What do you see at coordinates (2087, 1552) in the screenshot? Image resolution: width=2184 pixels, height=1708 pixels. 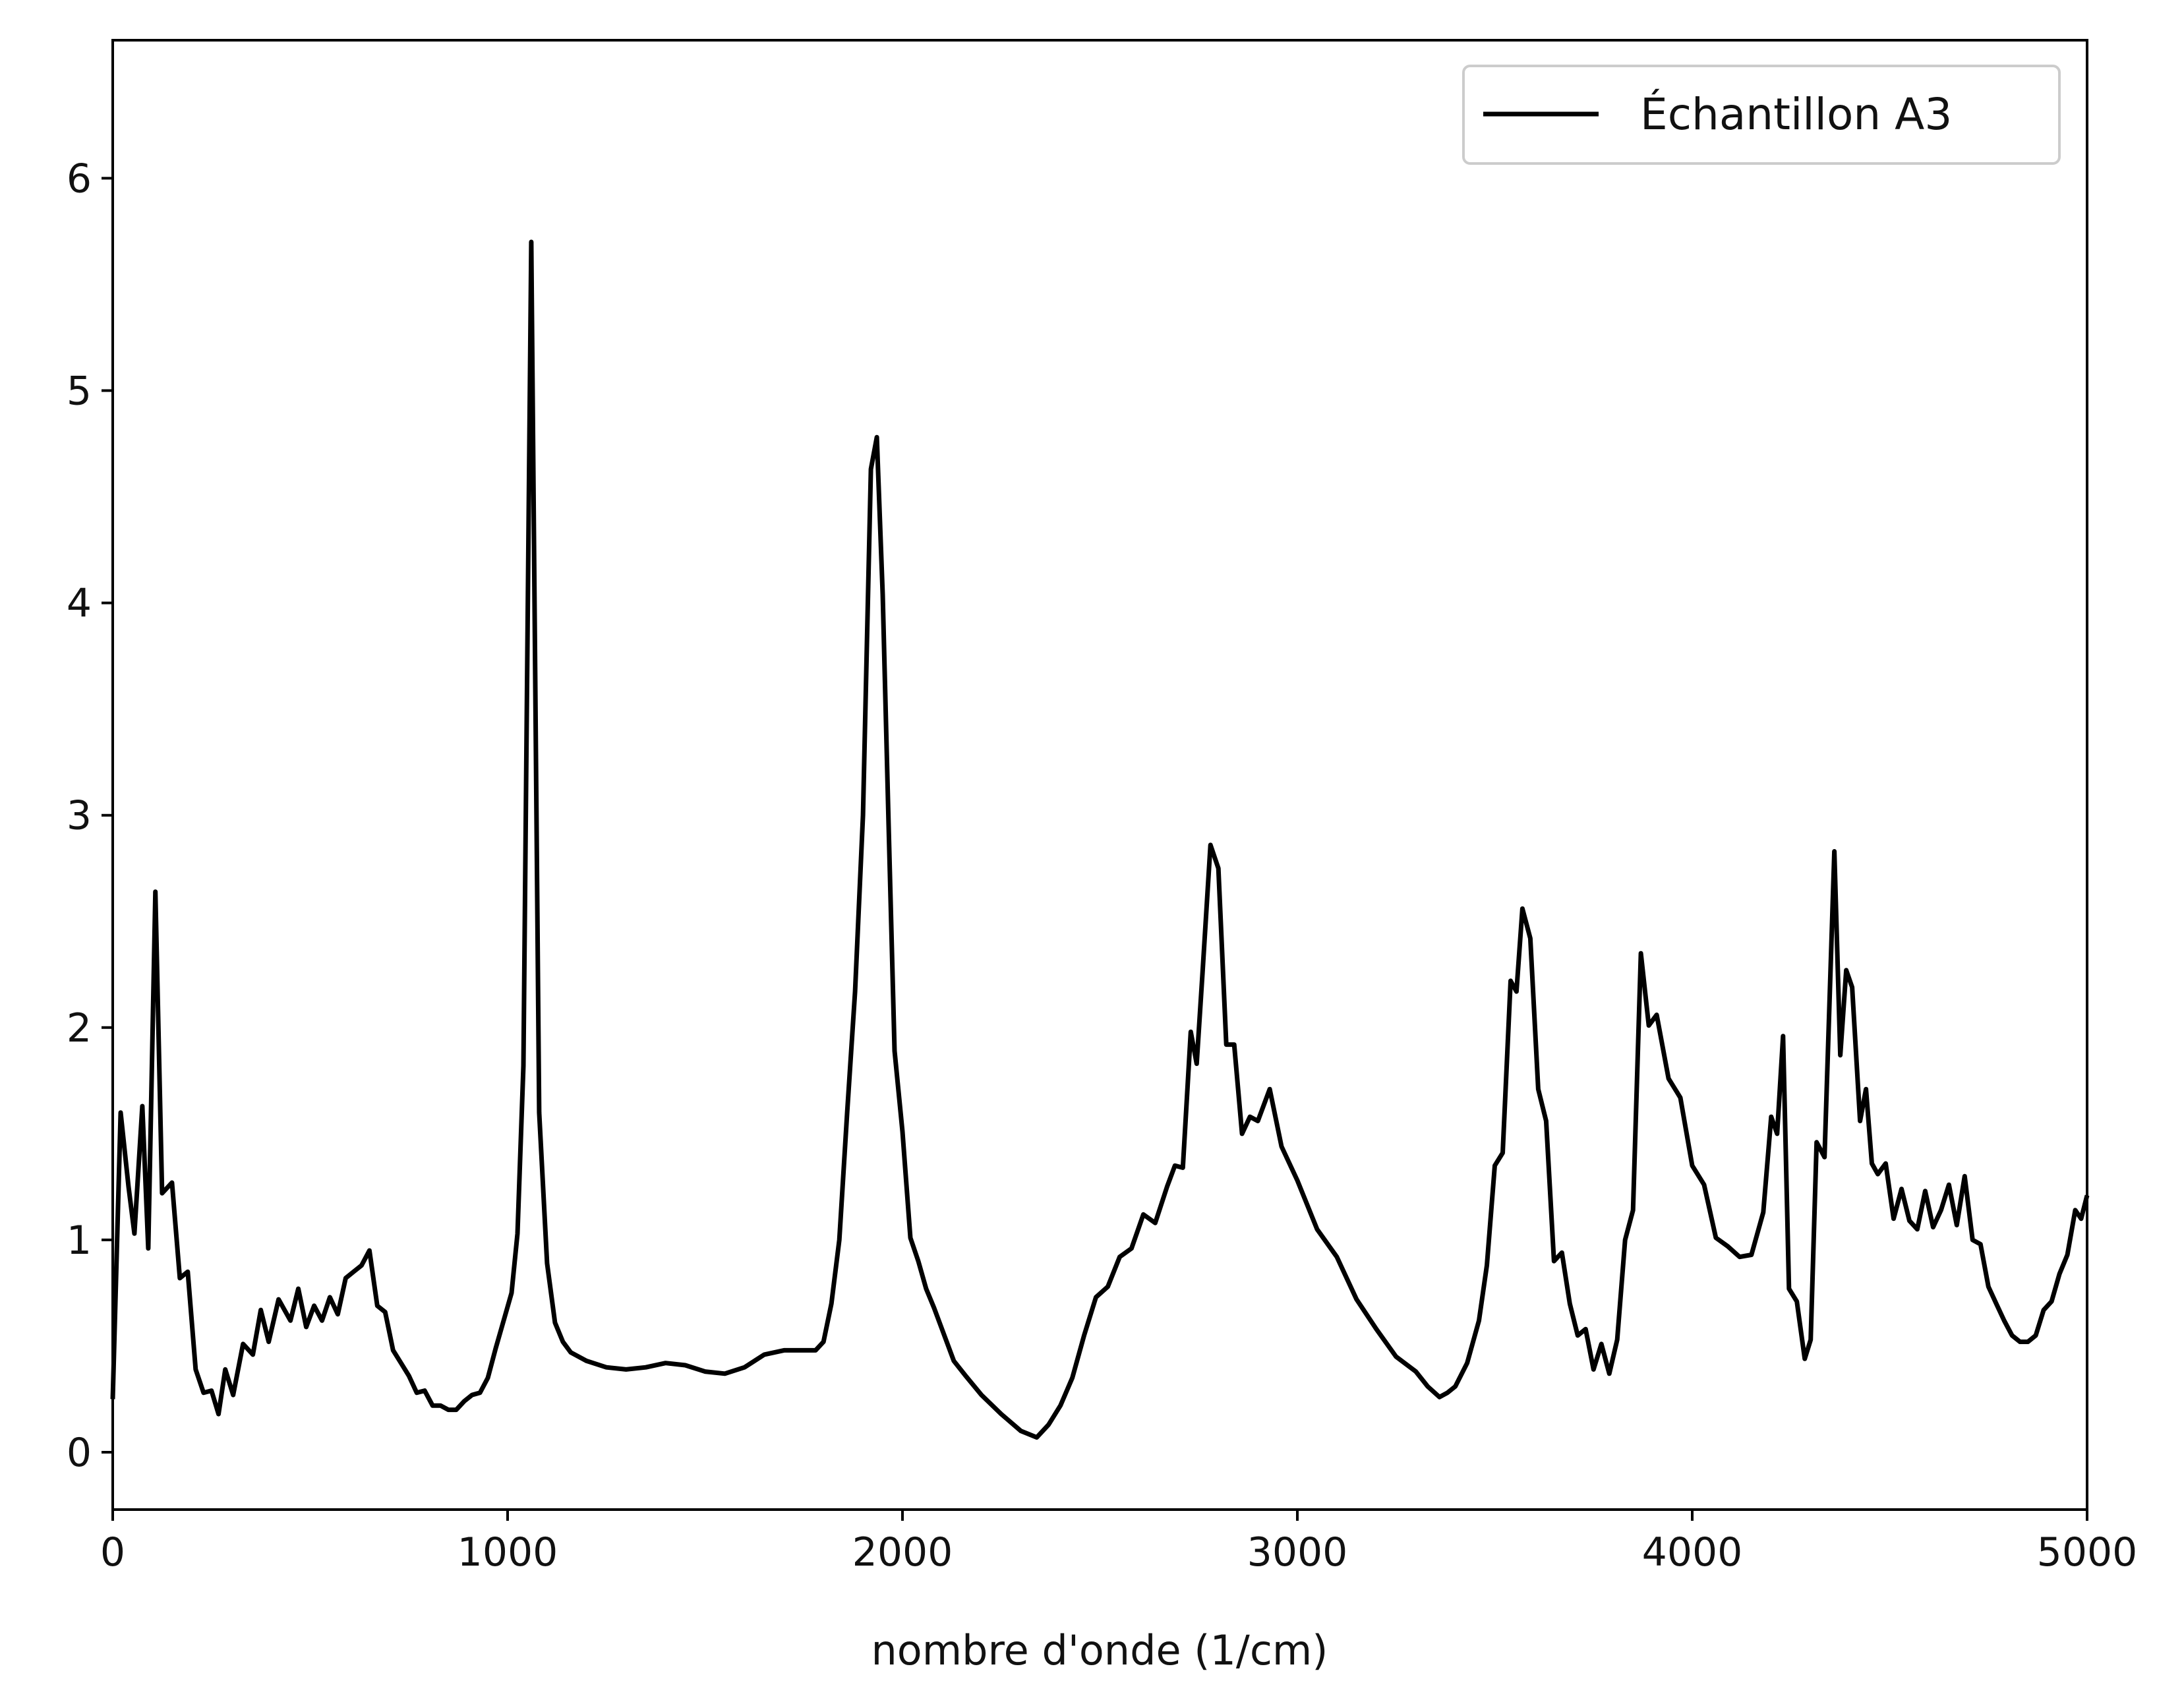 I see `x-tick-label: 5000` at bounding box center [2087, 1552].